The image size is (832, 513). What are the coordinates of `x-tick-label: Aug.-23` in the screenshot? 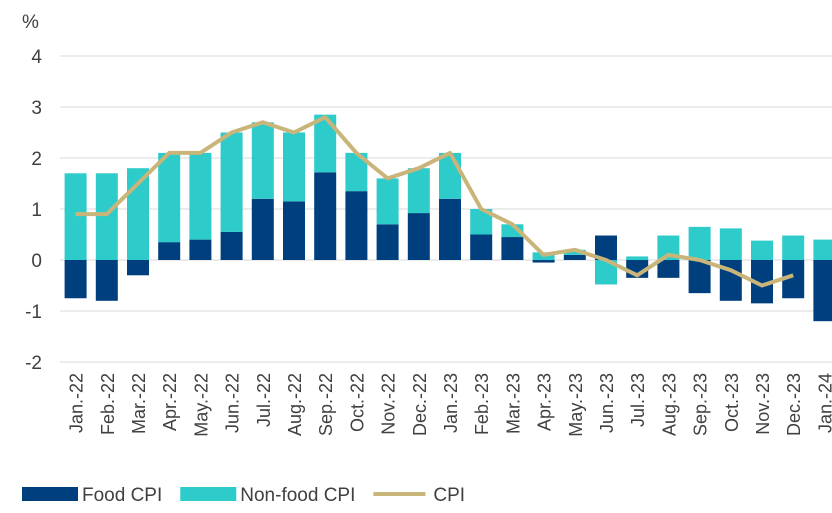 It's located at (669, 404).